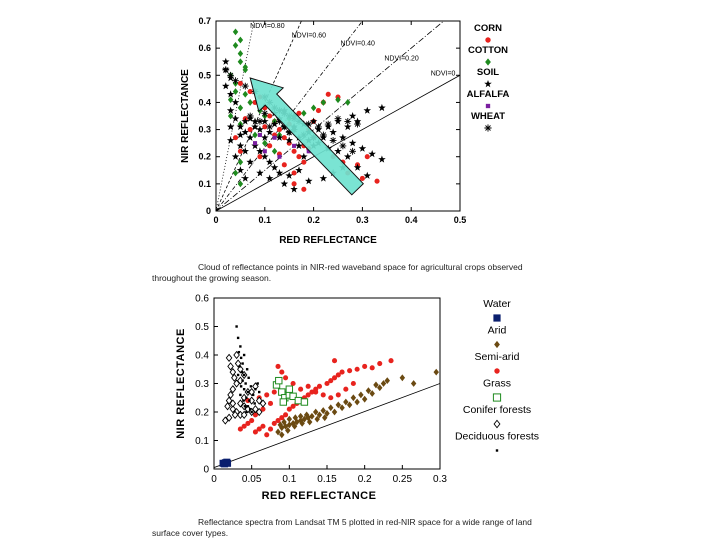  Describe the element at coordinates (401, 58) in the screenshot. I see `ndvi-label-ndvi-0-20: NDVI=0.20` at that location.